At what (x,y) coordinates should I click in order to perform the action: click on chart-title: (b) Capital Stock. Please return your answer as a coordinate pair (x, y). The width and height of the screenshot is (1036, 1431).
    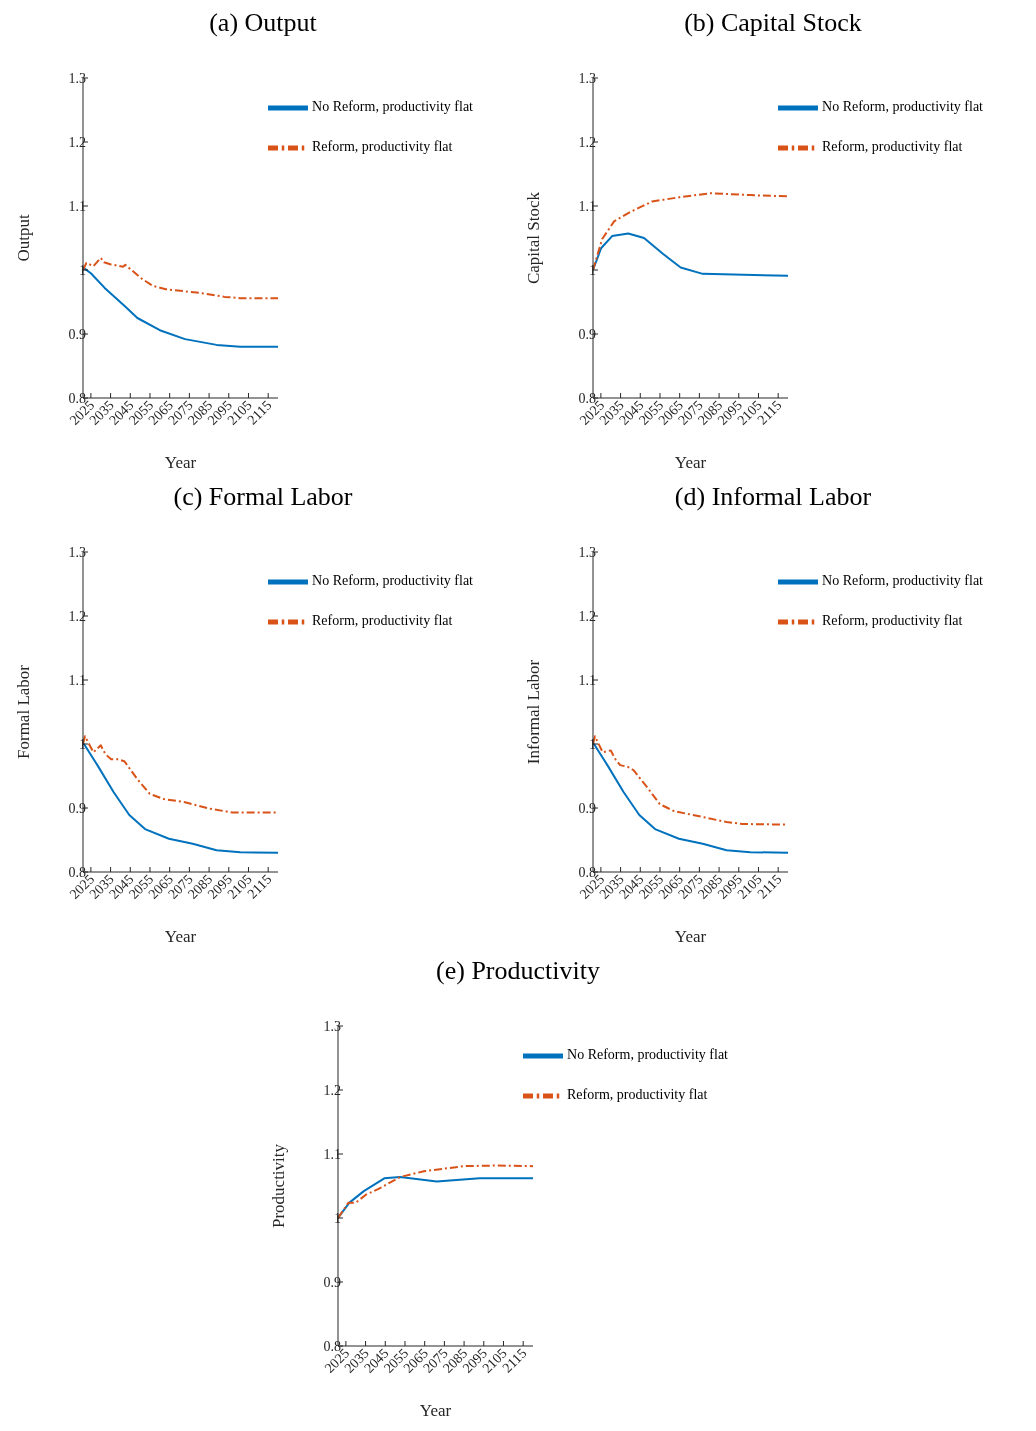
    Looking at the image, I should click on (773, 23).